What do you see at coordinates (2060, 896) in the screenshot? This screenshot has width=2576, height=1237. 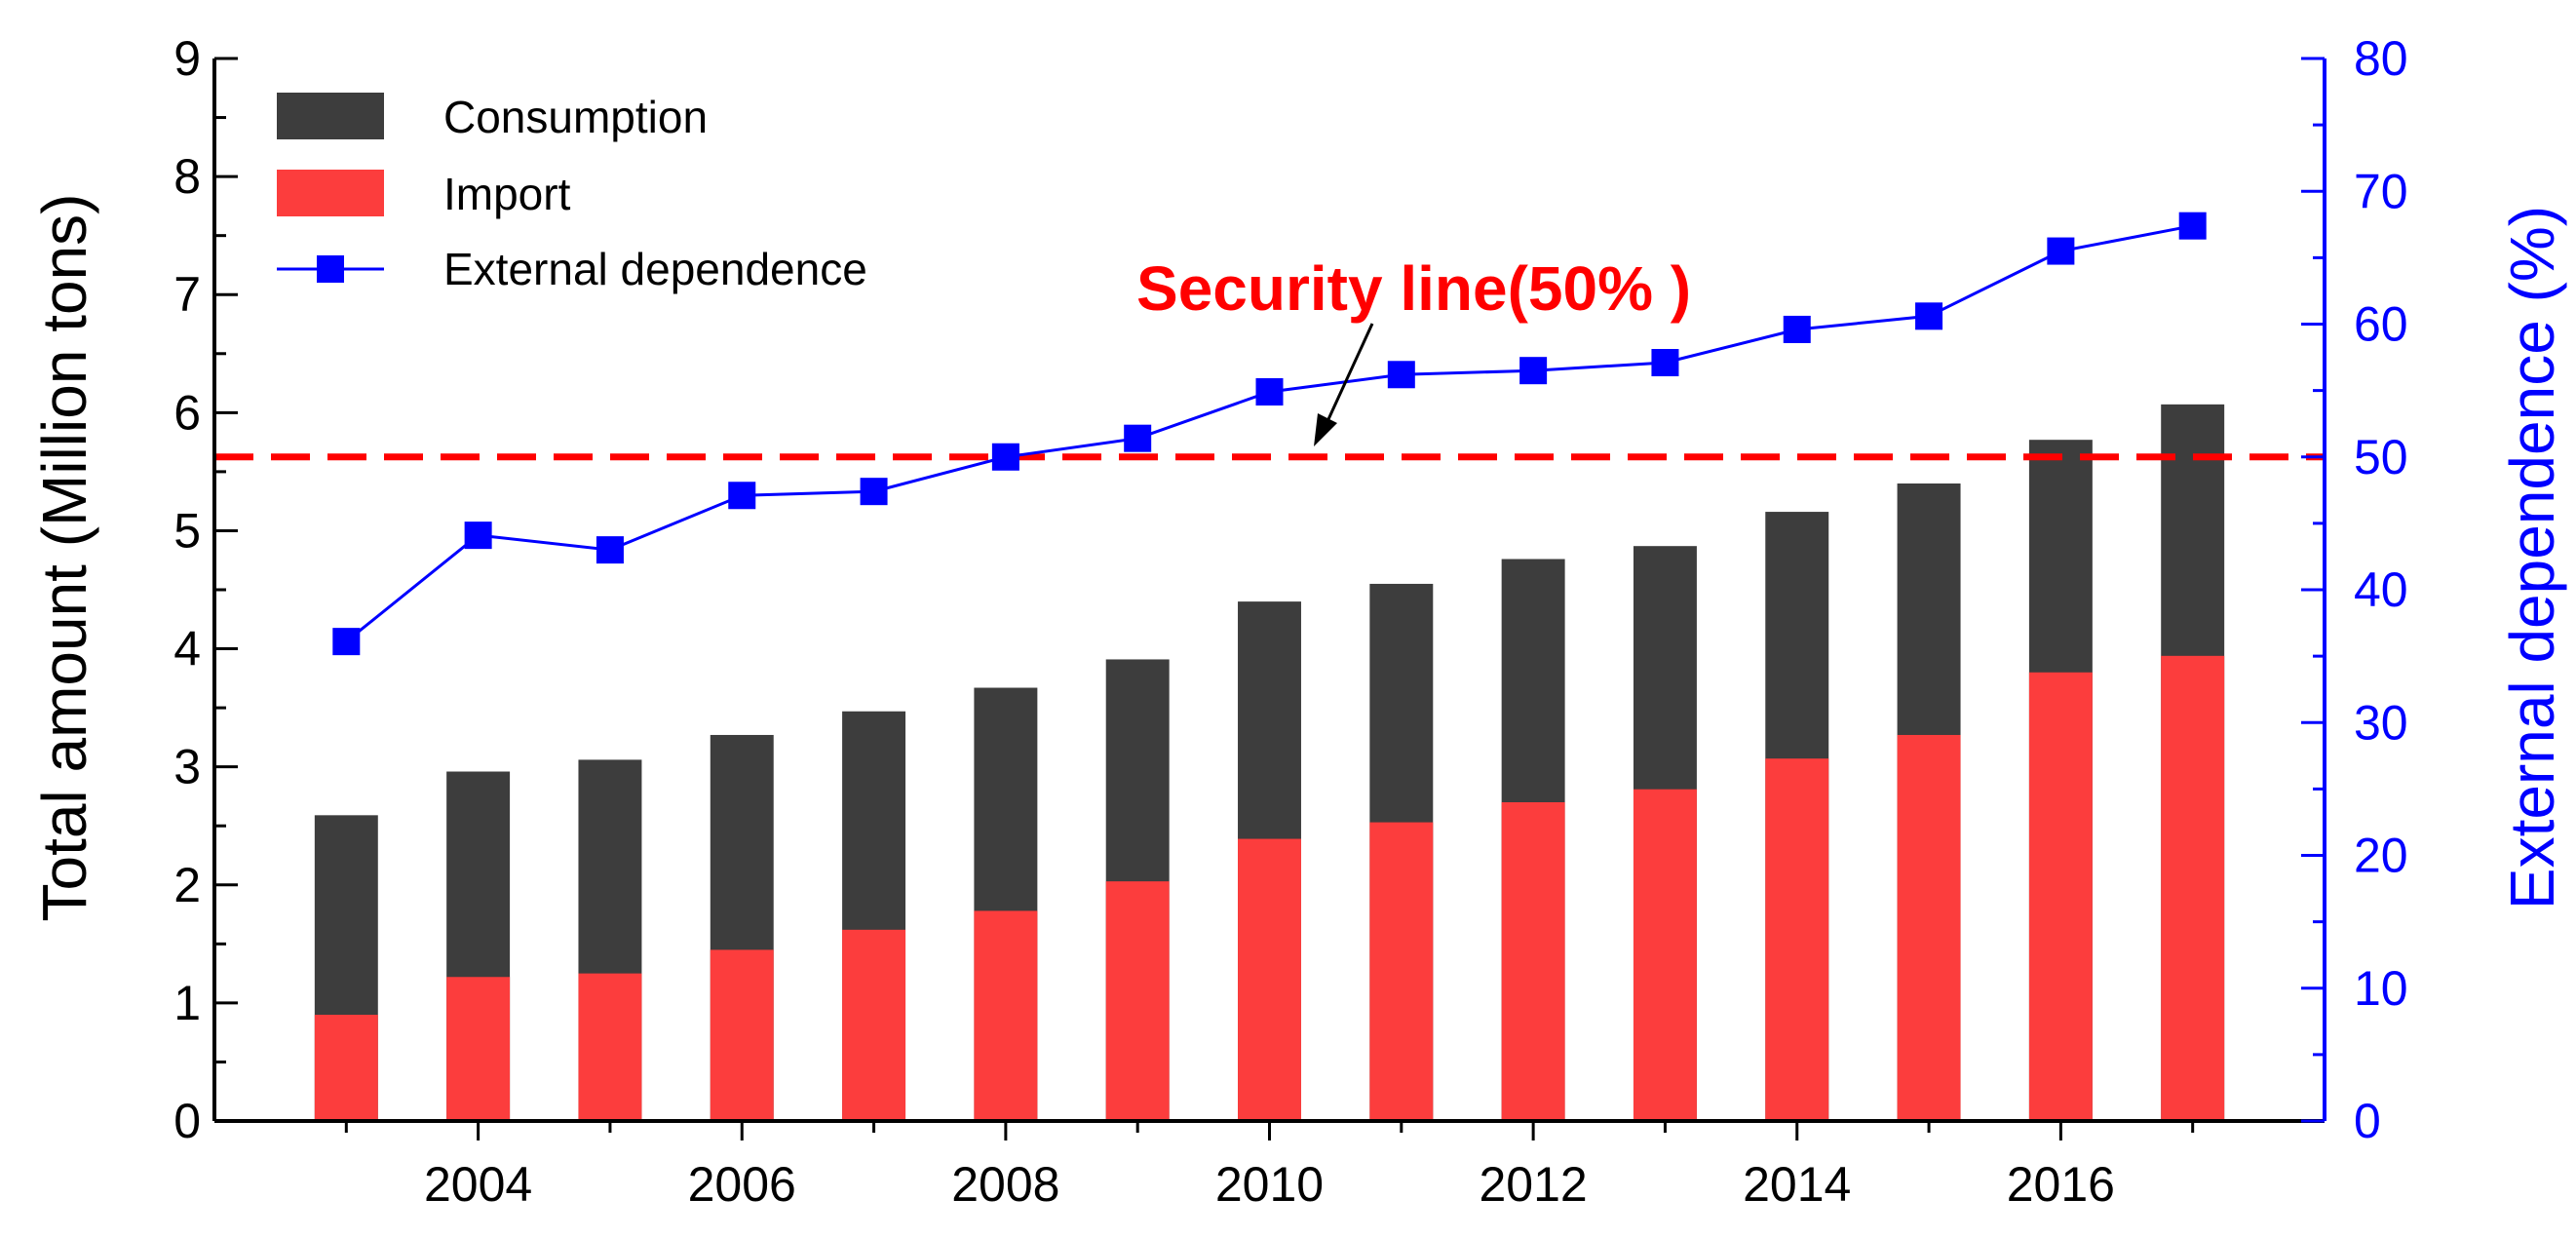 I see `bar-import-2016` at bounding box center [2060, 896].